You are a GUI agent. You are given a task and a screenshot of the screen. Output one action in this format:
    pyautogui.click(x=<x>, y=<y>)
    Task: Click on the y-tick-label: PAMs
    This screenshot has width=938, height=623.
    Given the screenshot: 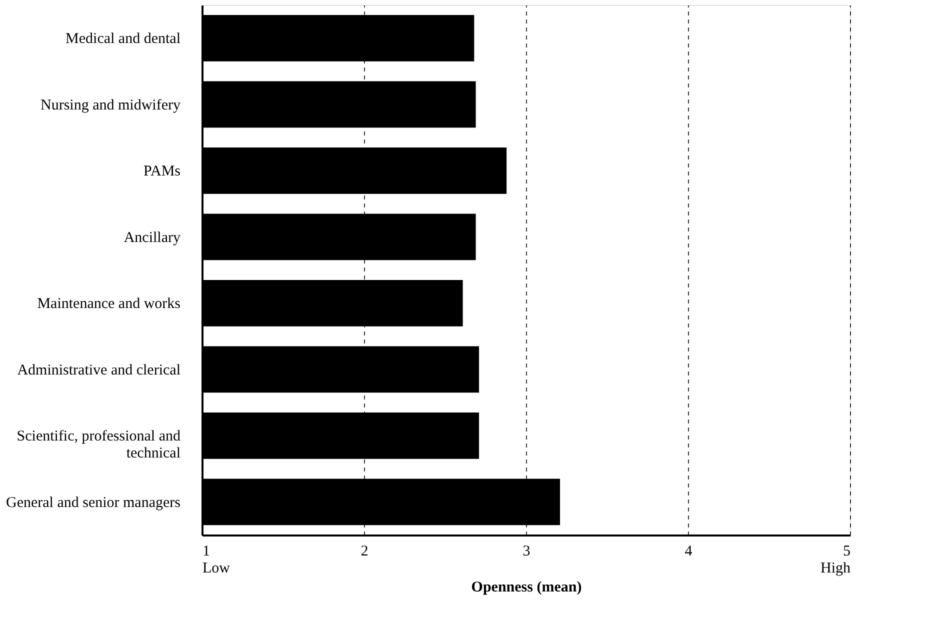 What is the action you would take?
    pyautogui.click(x=162, y=172)
    